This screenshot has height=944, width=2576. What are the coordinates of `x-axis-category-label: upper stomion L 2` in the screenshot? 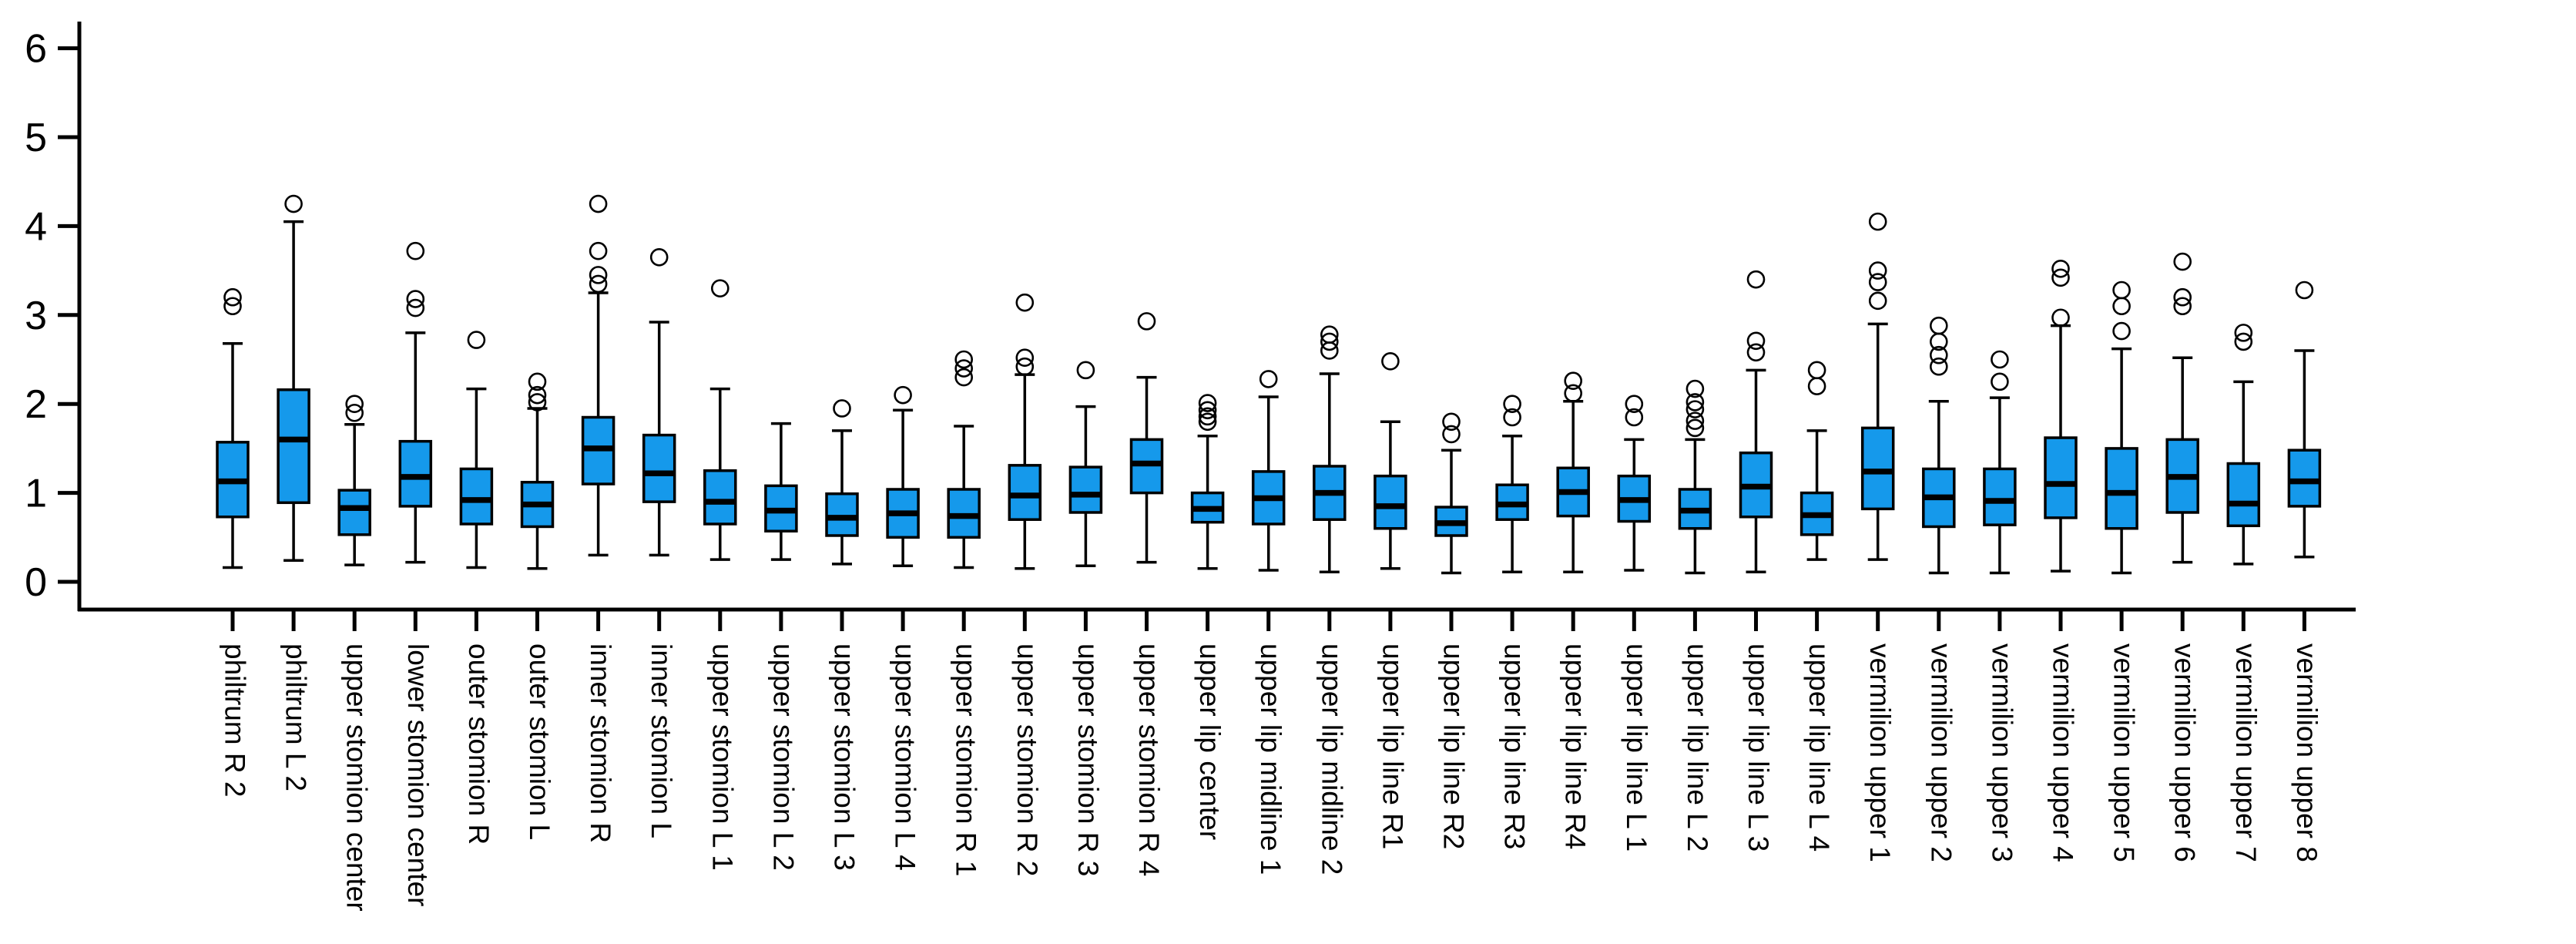 It's located at (783, 757).